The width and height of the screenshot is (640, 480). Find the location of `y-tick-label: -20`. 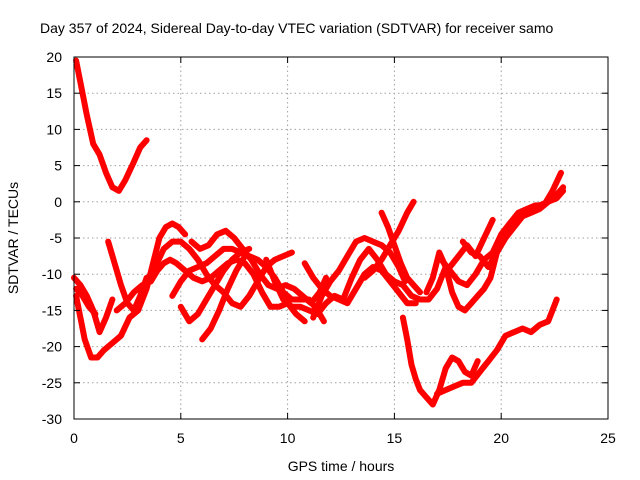

y-tick-label: -20 is located at coordinates (52, 347).